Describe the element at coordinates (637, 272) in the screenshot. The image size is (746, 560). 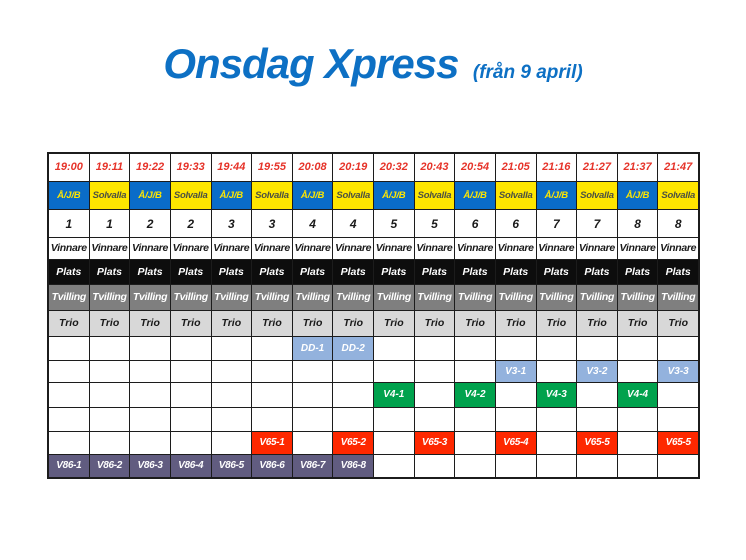
I see `bet-cell-plats-15: Plats` at that location.